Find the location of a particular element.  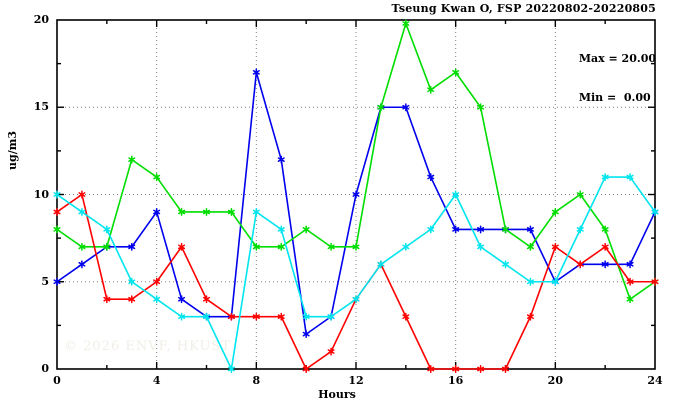

x-tick-label: 8 is located at coordinates (256, 380).